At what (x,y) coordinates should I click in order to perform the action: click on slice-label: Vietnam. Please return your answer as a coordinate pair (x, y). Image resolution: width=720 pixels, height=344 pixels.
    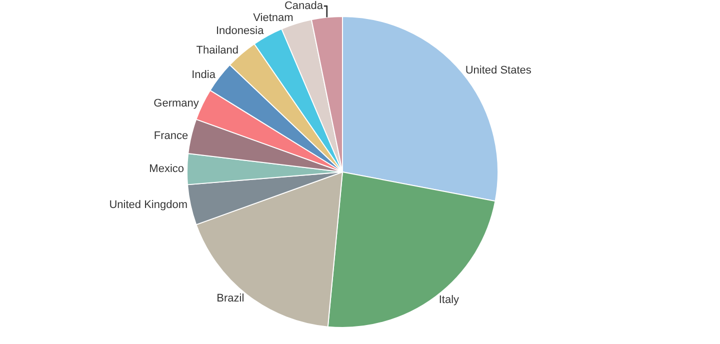
    Looking at the image, I should click on (273, 18).